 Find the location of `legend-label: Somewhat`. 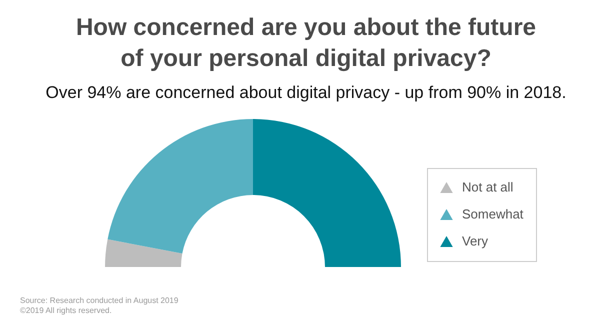

legend-label: Somewhat is located at coordinates (493, 214).